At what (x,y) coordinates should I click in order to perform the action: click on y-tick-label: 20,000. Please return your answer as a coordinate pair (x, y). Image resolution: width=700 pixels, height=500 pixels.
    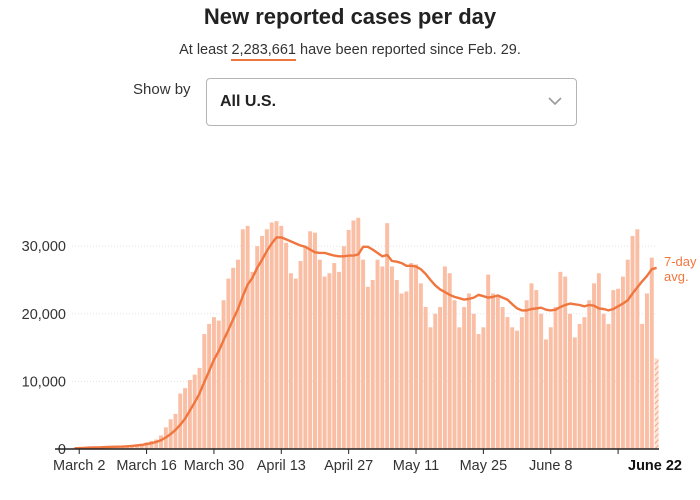
    Looking at the image, I should click on (44, 315).